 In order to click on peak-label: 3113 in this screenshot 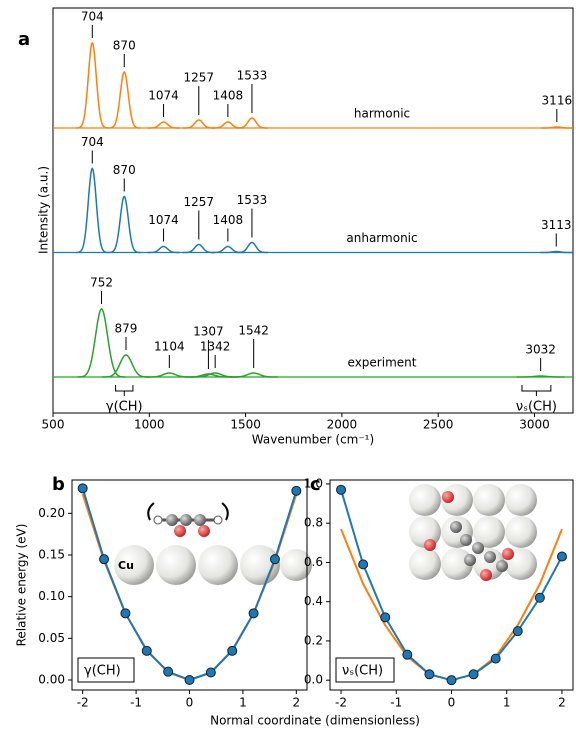, I will do `click(556, 225)`.